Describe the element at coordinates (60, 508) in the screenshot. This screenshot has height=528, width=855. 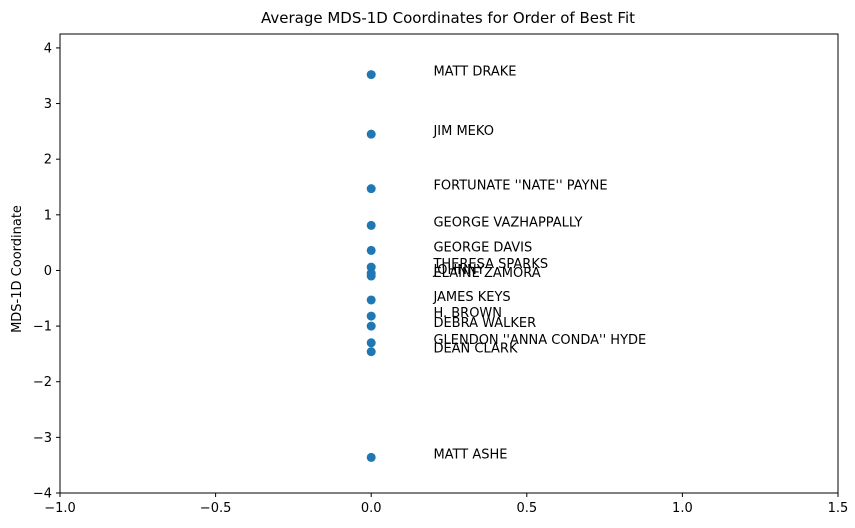
I see `x-tick-label: −1.0` at that location.